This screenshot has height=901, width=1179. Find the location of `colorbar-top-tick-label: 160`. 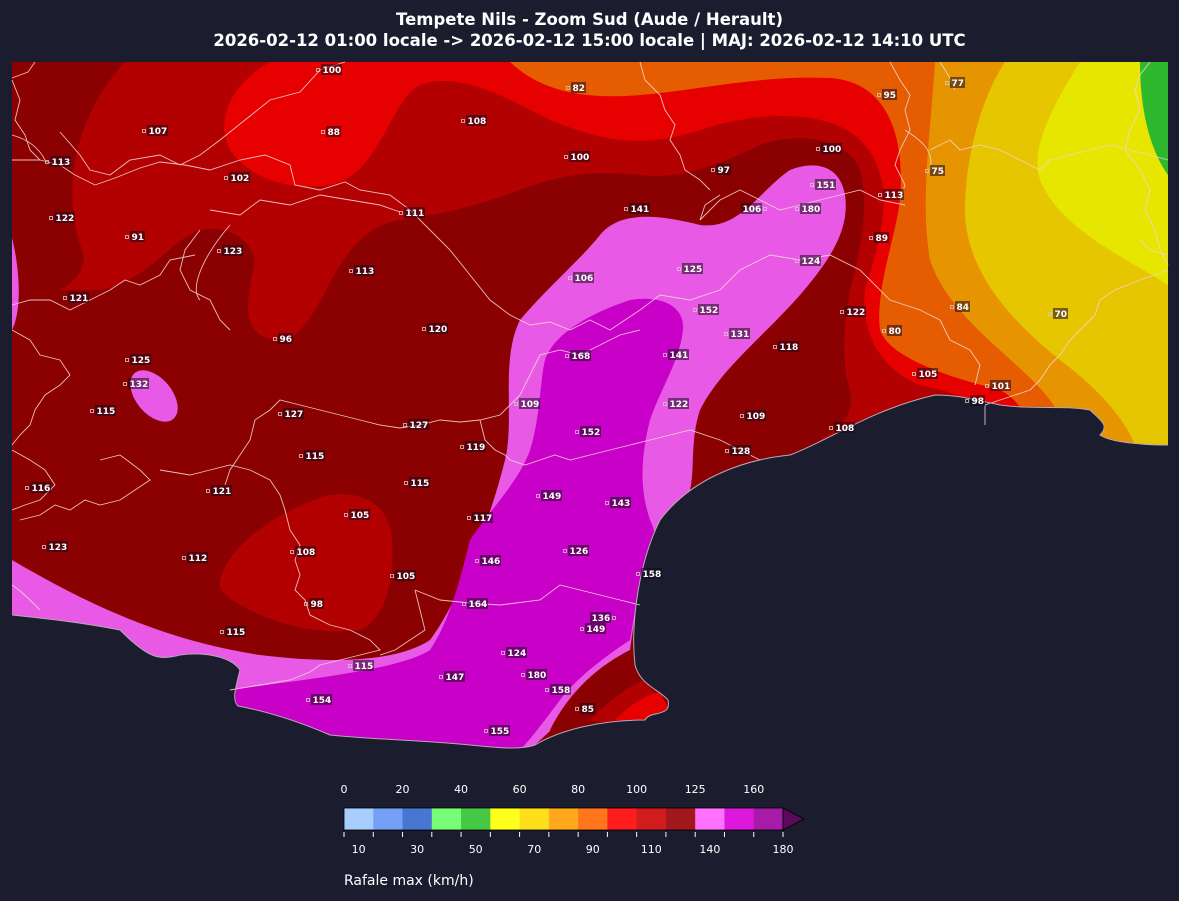

colorbar-top-tick-label: 160 is located at coordinates (754, 789).